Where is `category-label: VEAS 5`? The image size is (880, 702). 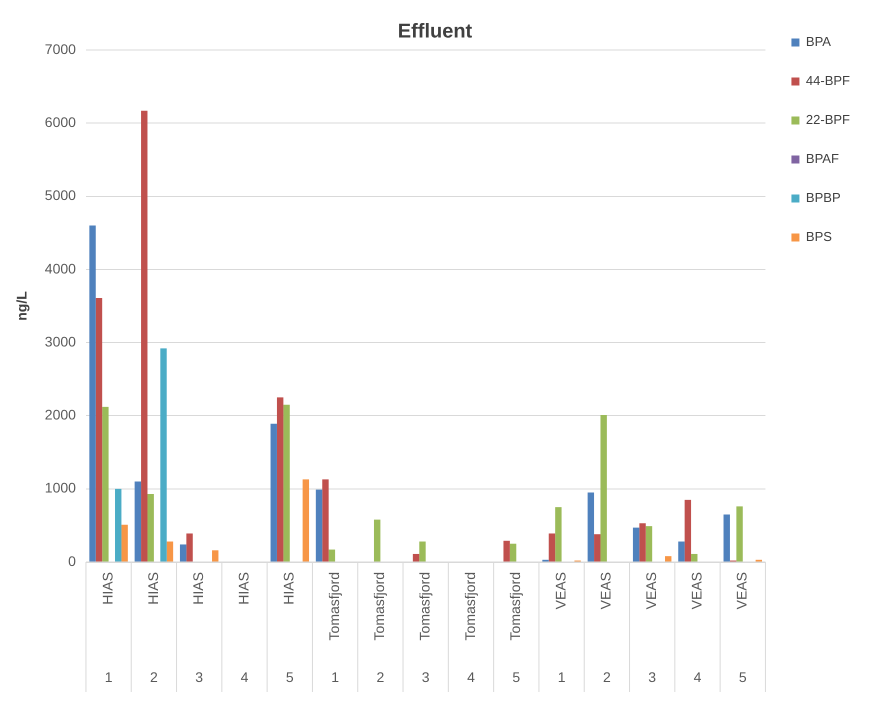
category-label: VEAS 5 is located at coordinates (742, 628).